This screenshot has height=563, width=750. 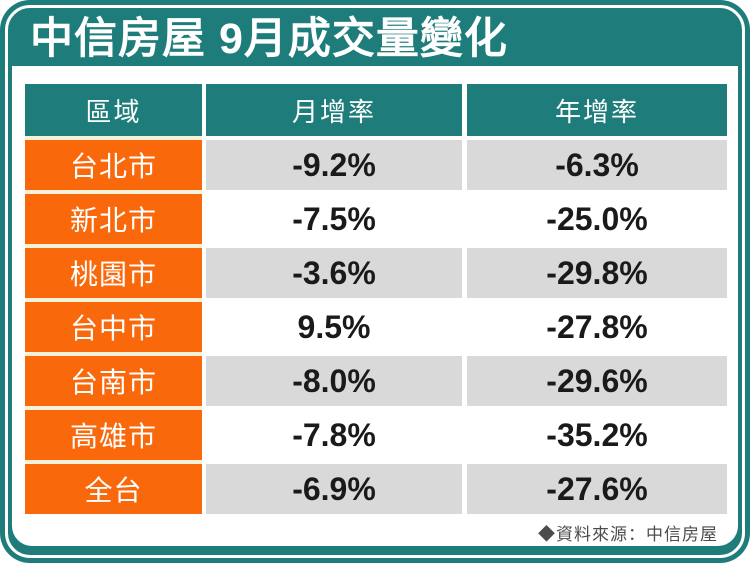 I want to click on year-rate-cell: -6.3%, so click(x=597, y=165).